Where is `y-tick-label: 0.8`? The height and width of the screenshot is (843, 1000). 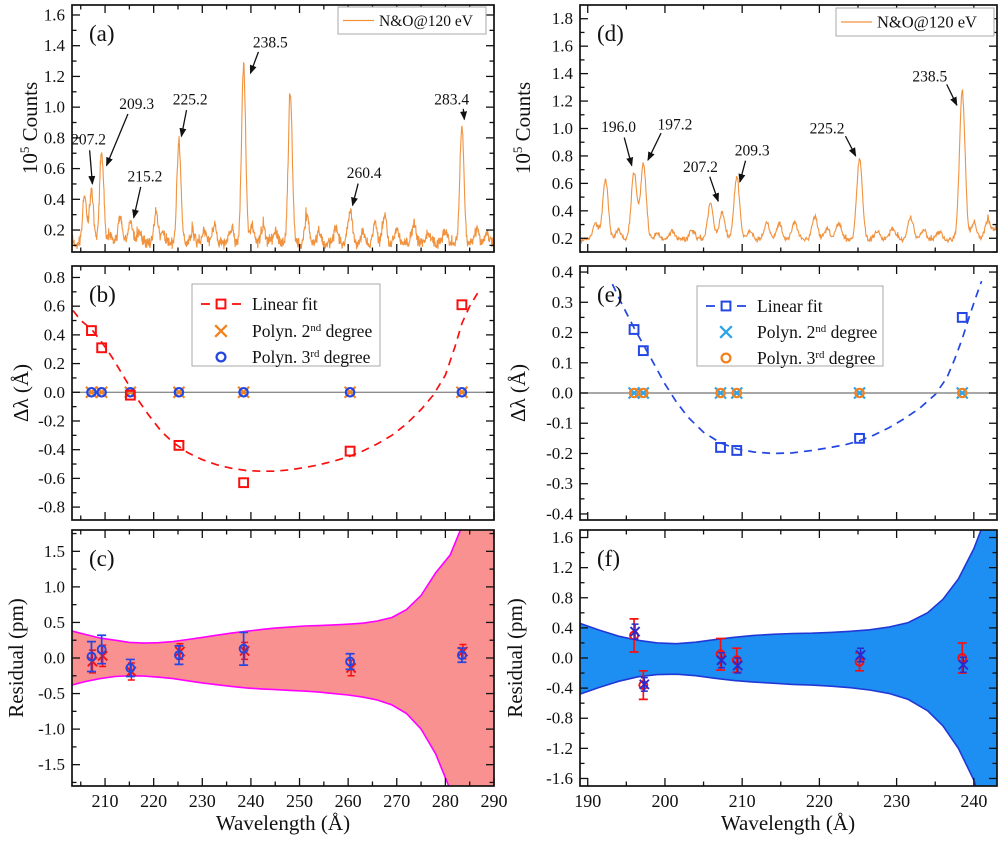 y-tick-label: 0.8 is located at coordinates (54, 137).